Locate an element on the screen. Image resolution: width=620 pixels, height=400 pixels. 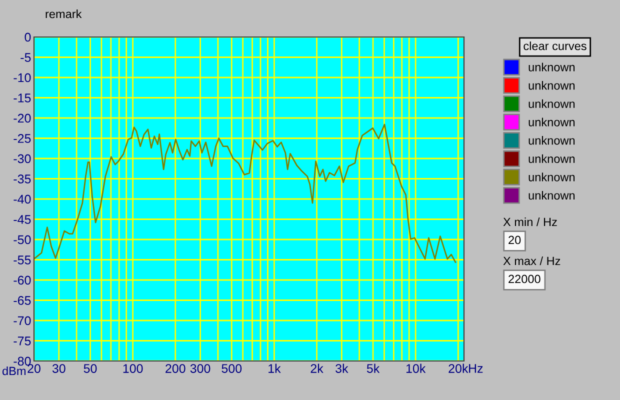
x-tick-label: 20k is located at coordinates (458, 368).